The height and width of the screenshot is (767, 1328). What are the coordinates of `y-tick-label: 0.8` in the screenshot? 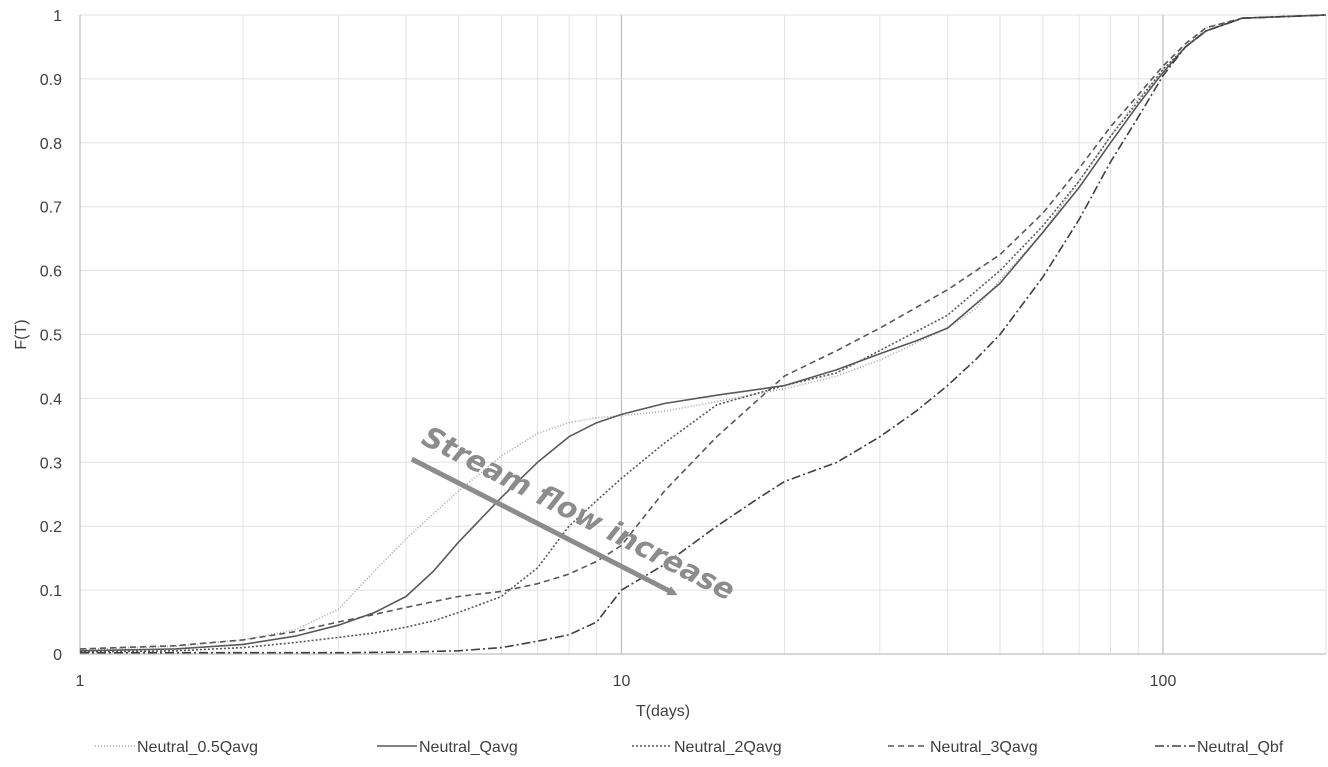 It's located at (51, 144).